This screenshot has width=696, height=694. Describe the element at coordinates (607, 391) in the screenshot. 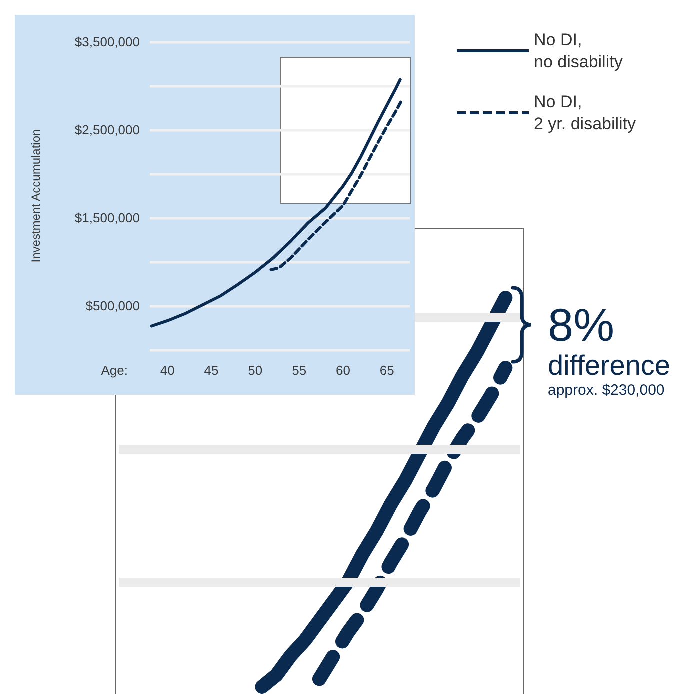

I see `text: approx. $230,000` at that location.